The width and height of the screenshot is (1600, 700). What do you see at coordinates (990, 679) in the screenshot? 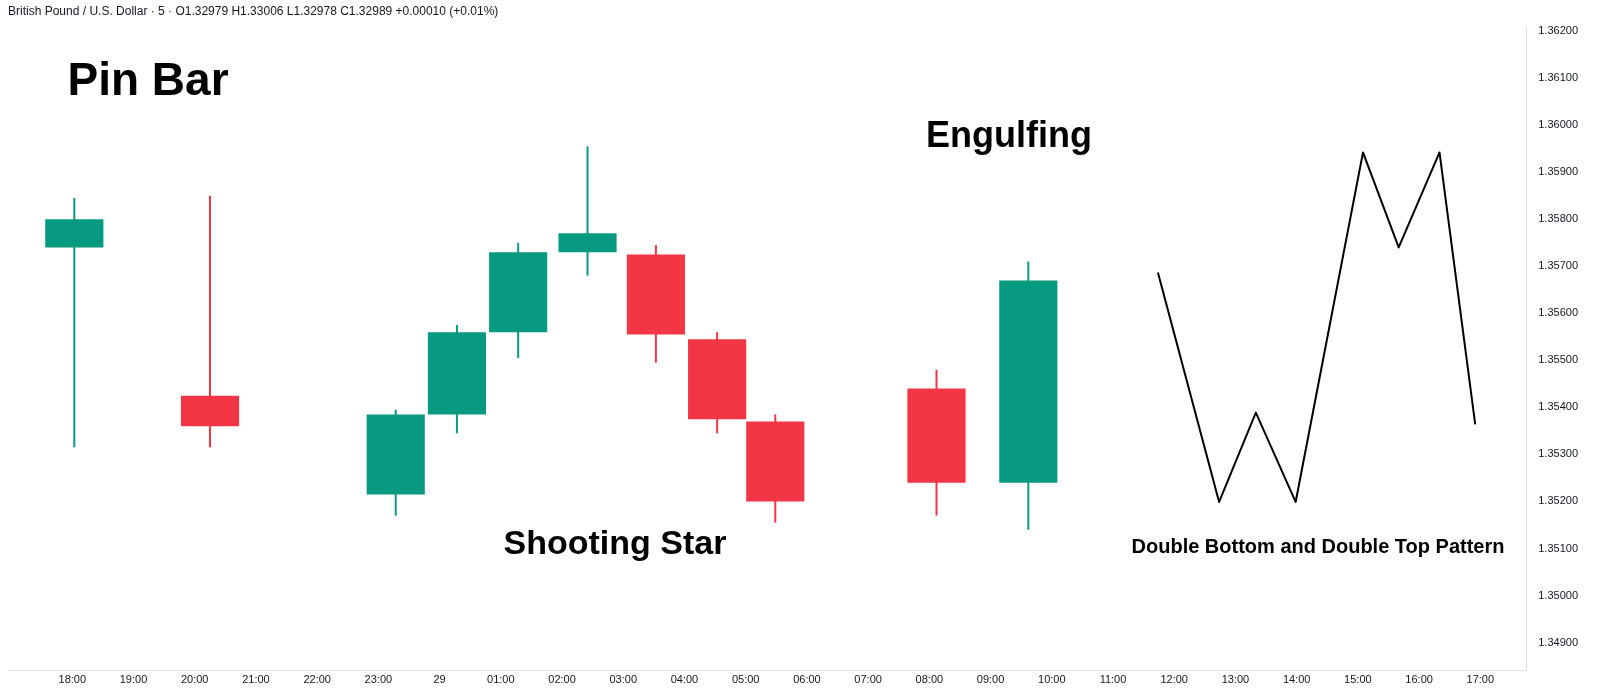
I see `x-tick-label: 09:00` at bounding box center [990, 679].